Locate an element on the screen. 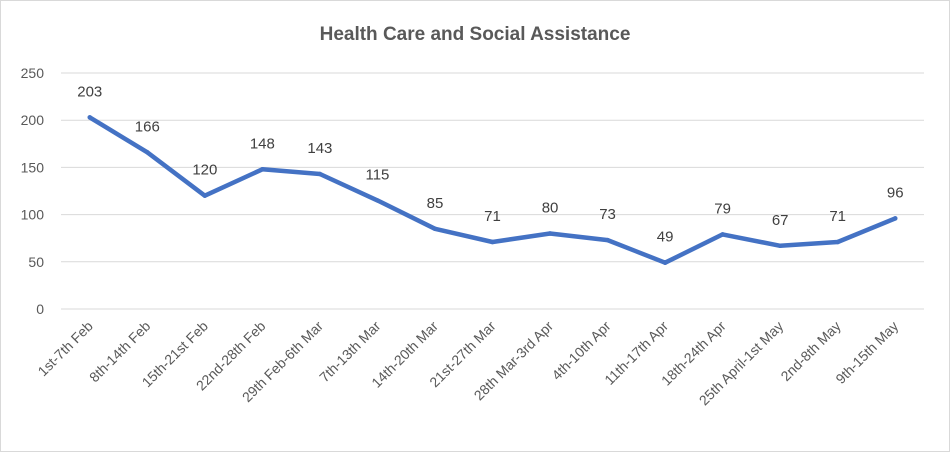 The image size is (950, 452). data-label: 96 is located at coordinates (895, 192).